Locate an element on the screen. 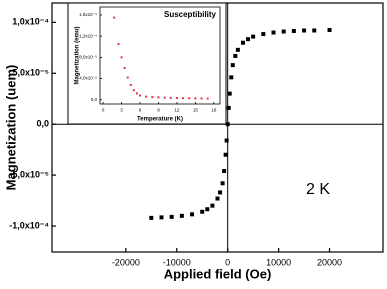 The width and height of the screenshot is (387, 289). annotation: 2 K is located at coordinates (318, 189).